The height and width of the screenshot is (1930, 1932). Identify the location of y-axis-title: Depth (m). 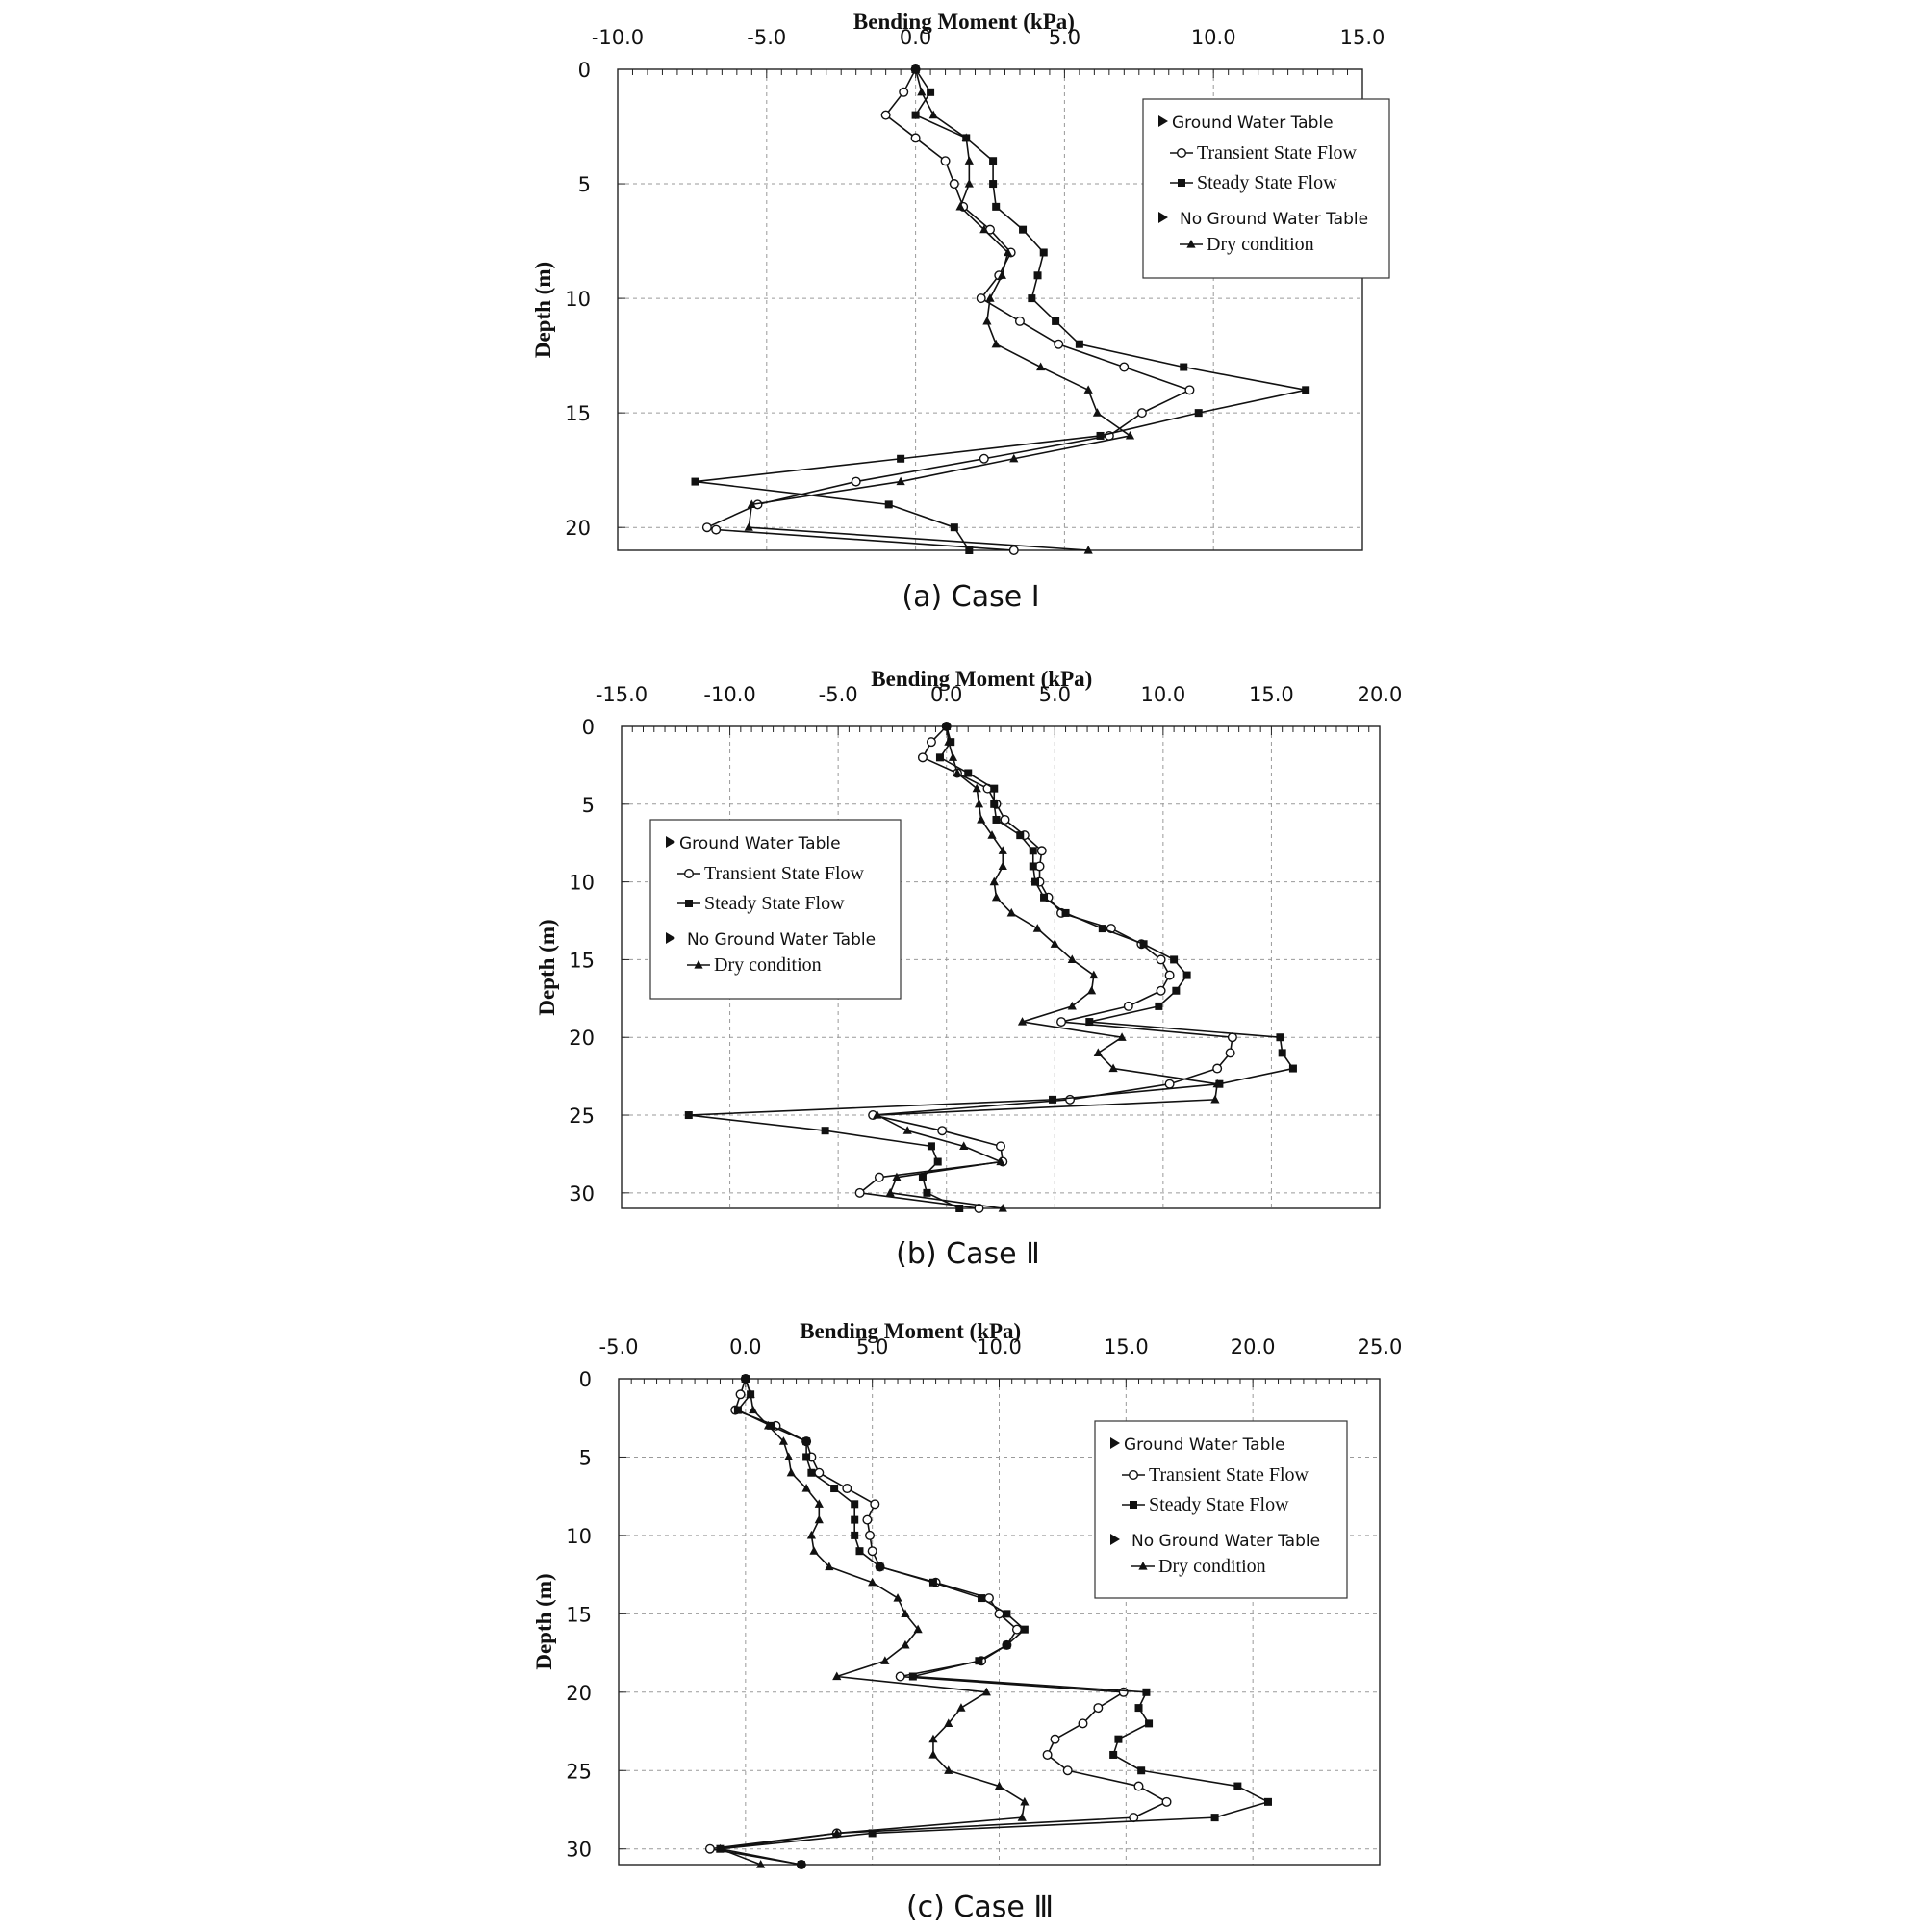
(547, 967).